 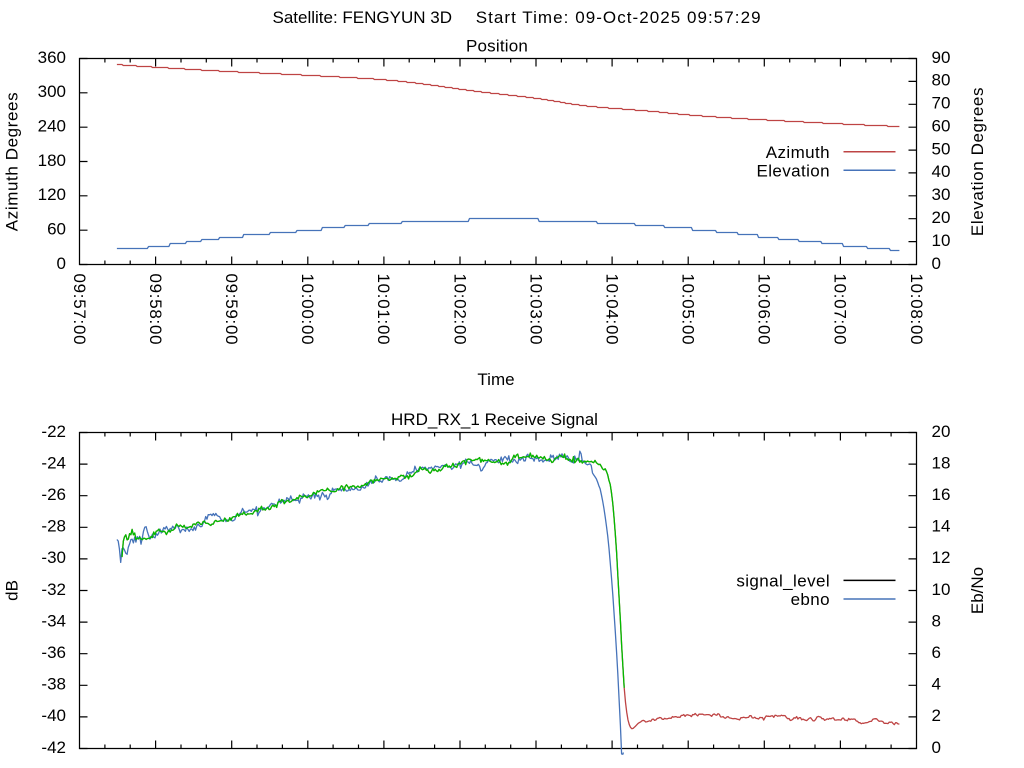 What do you see at coordinates (12, 590) in the screenshot?
I see `svg-text: dB` at bounding box center [12, 590].